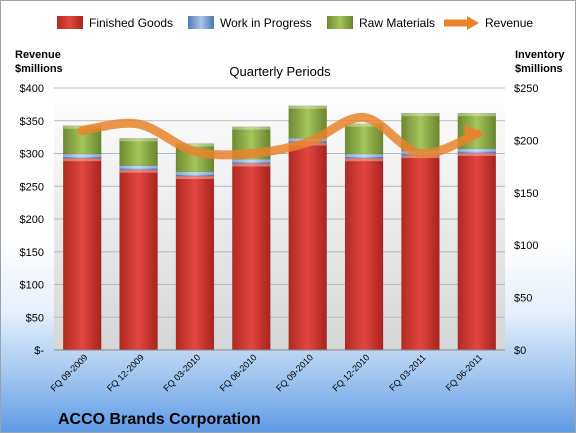  What do you see at coordinates (32, 89) in the screenshot?
I see `left-tick-label: $400` at bounding box center [32, 89].